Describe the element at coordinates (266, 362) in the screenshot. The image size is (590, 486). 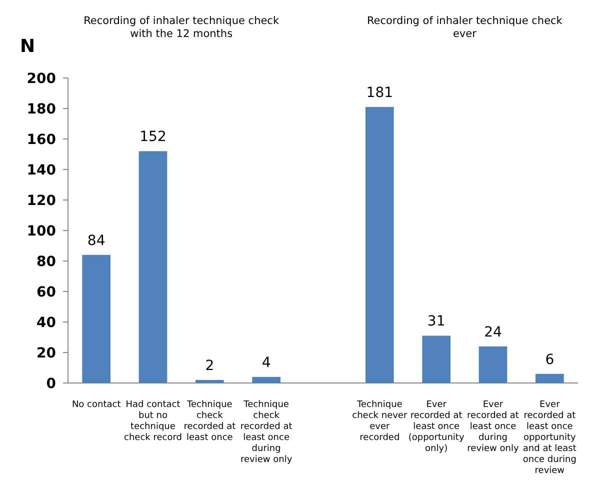
I see `data-label: 4` at that location.